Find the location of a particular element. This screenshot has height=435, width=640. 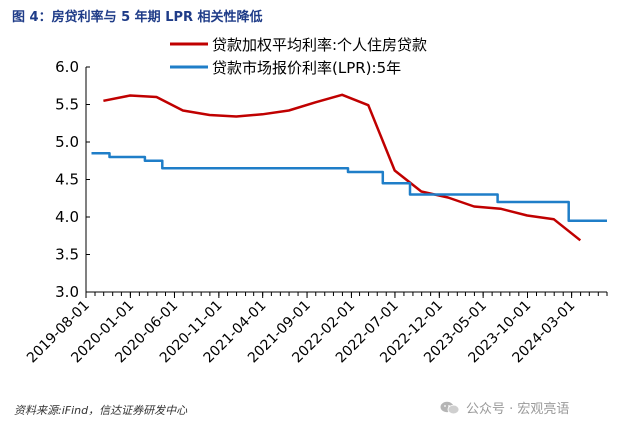

series-line-lpr-5y is located at coordinates (349, 187).